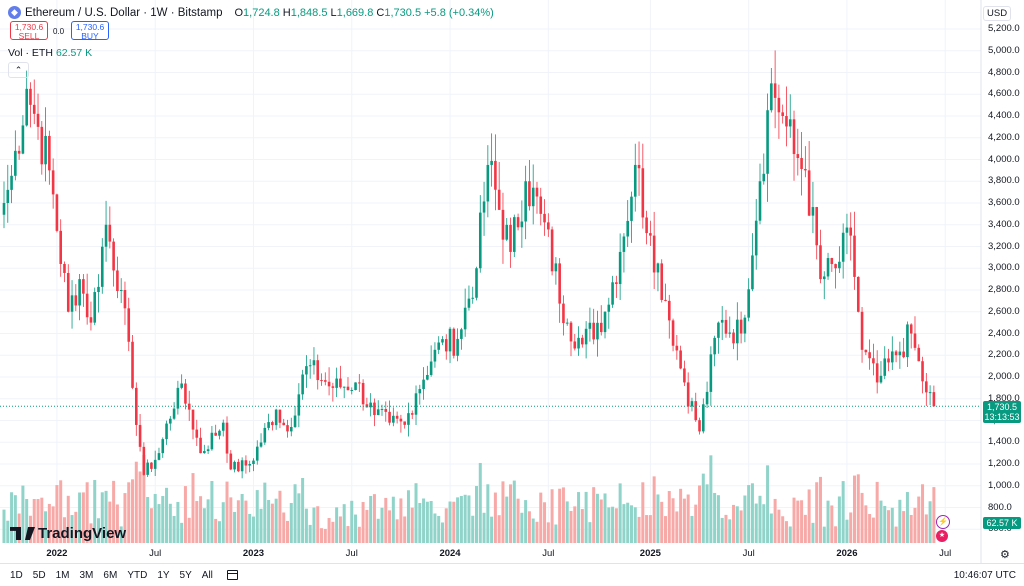 The height and width of the screenshot is (586, 1024). I want to click on us-flag-icon: ★, so click(942, 536).